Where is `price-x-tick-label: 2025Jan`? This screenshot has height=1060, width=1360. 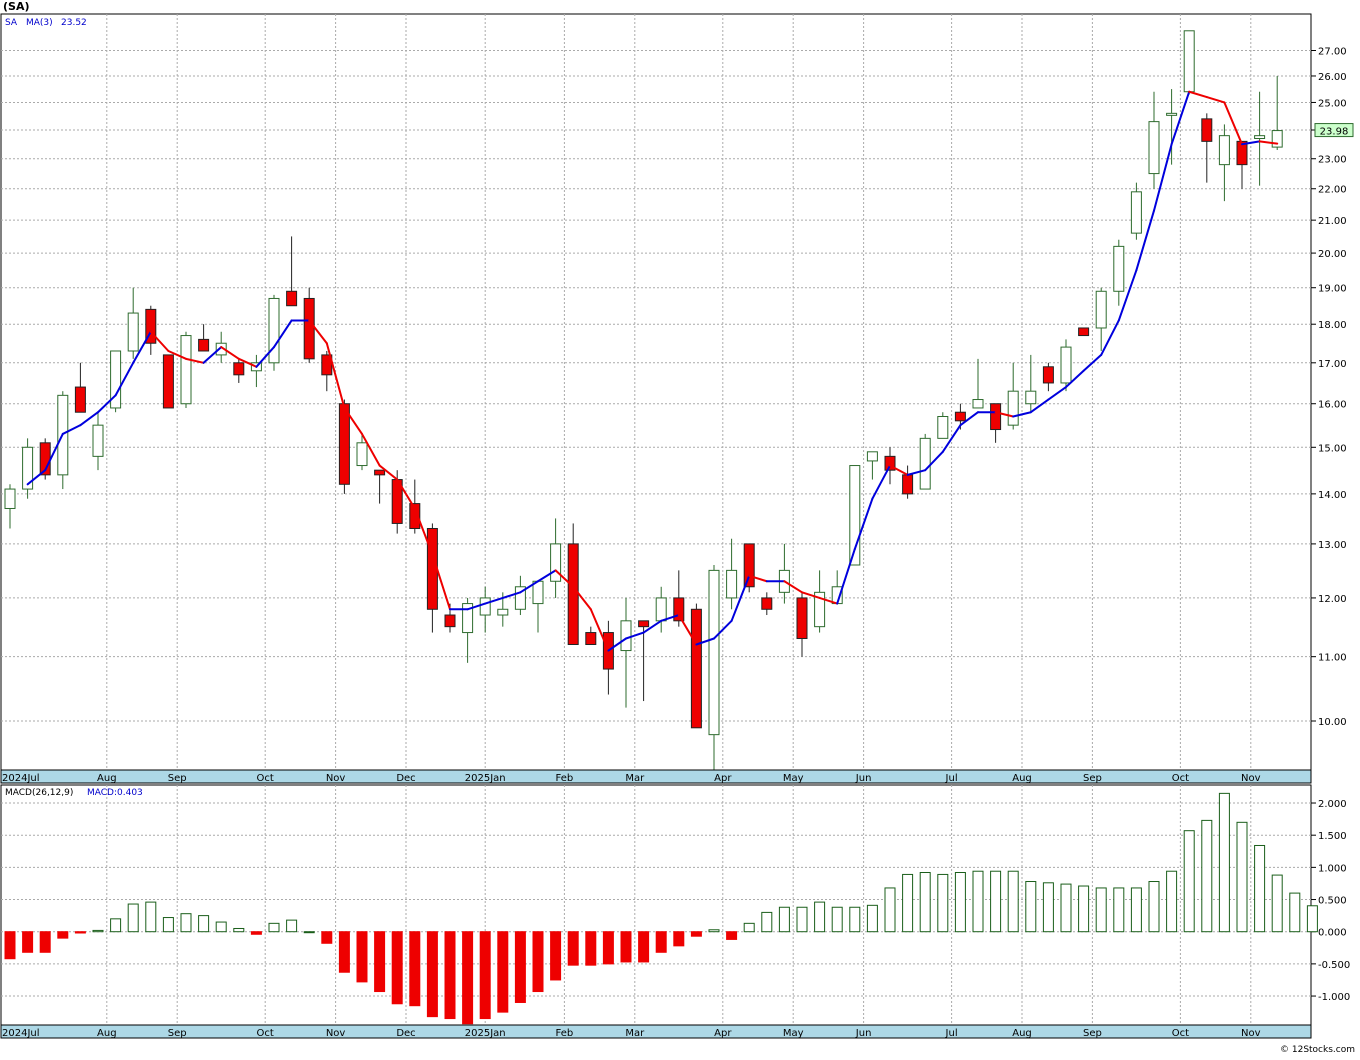
price-x-tick-label: 2025Jan is located at coordinates (485, 778).